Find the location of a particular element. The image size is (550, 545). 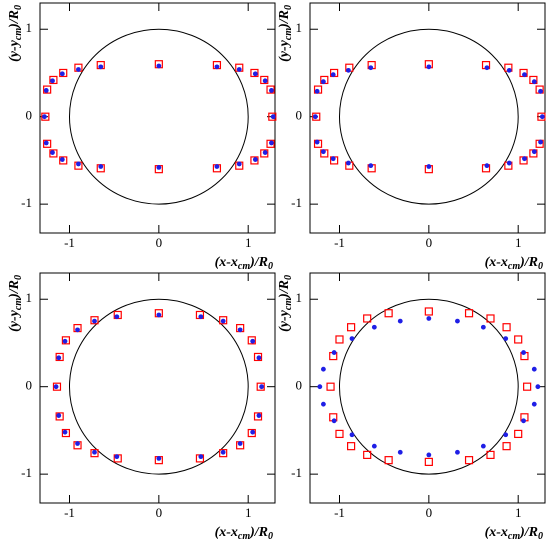

y-axis-label-subscript: cm is located at coordinates (288, 304).